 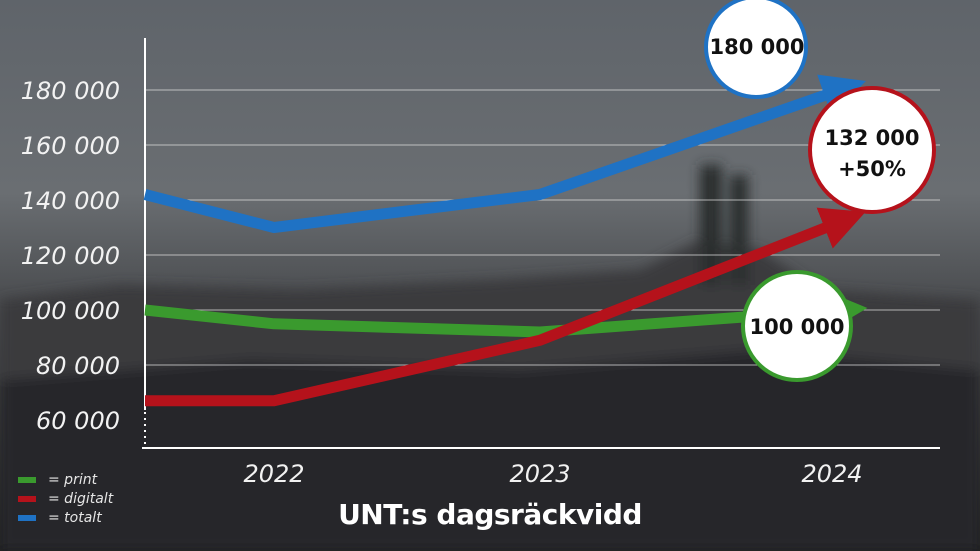 I want to click on callout-totalt-value: 180 000, so click(x=757, y=47).